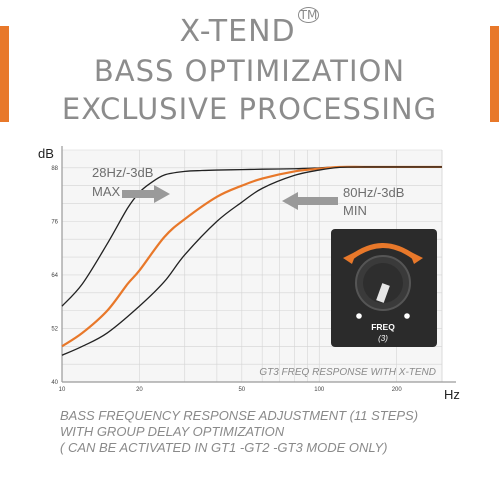  I want to click on annotation-min-line1: 80Hz/-3dB, so click(373, 192).